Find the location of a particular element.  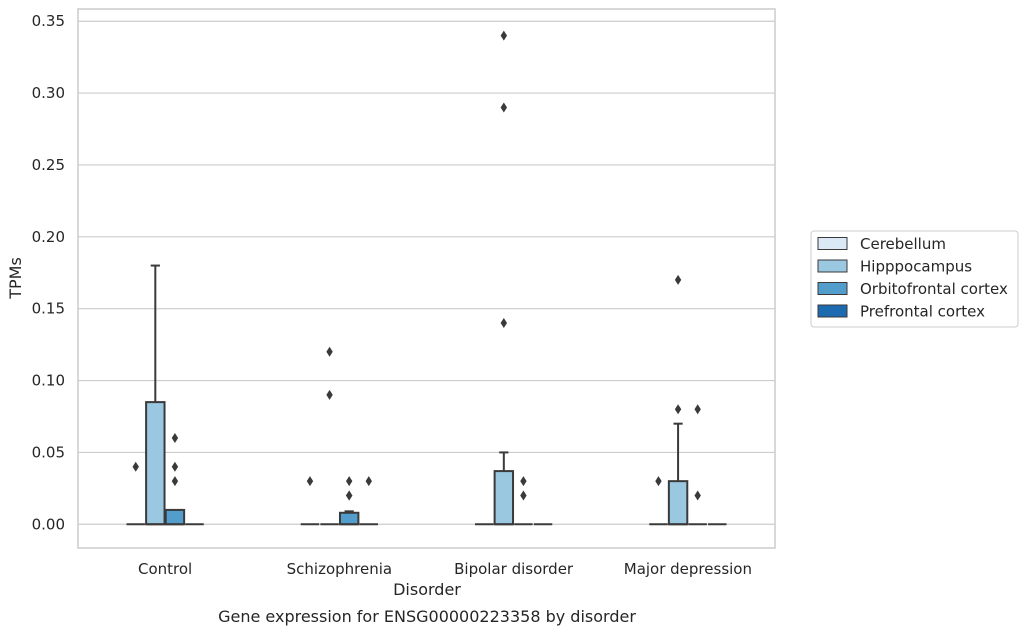

legend-frame is located at coordinates (914, 279).